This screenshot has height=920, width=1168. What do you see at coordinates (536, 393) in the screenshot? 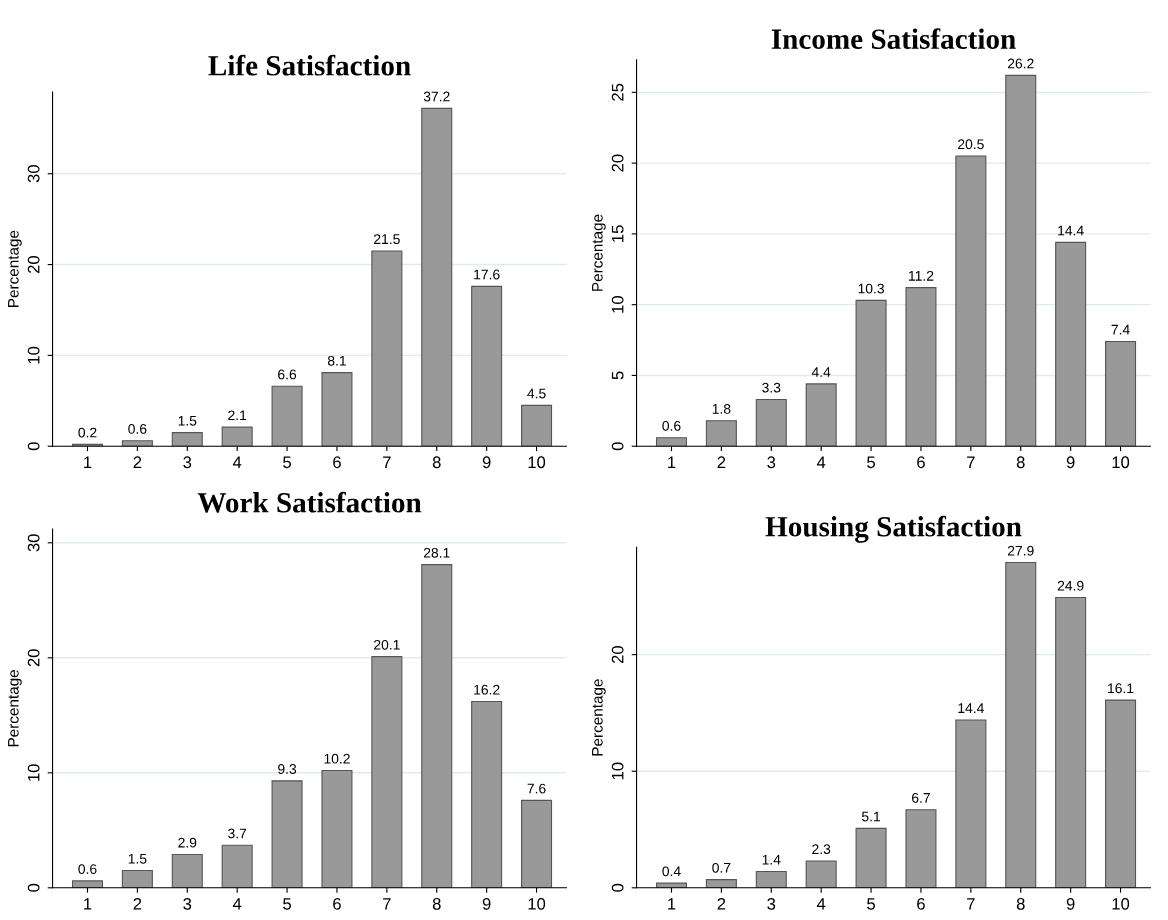
I see `data-label: 4.5` at bounding box center [536, 393].